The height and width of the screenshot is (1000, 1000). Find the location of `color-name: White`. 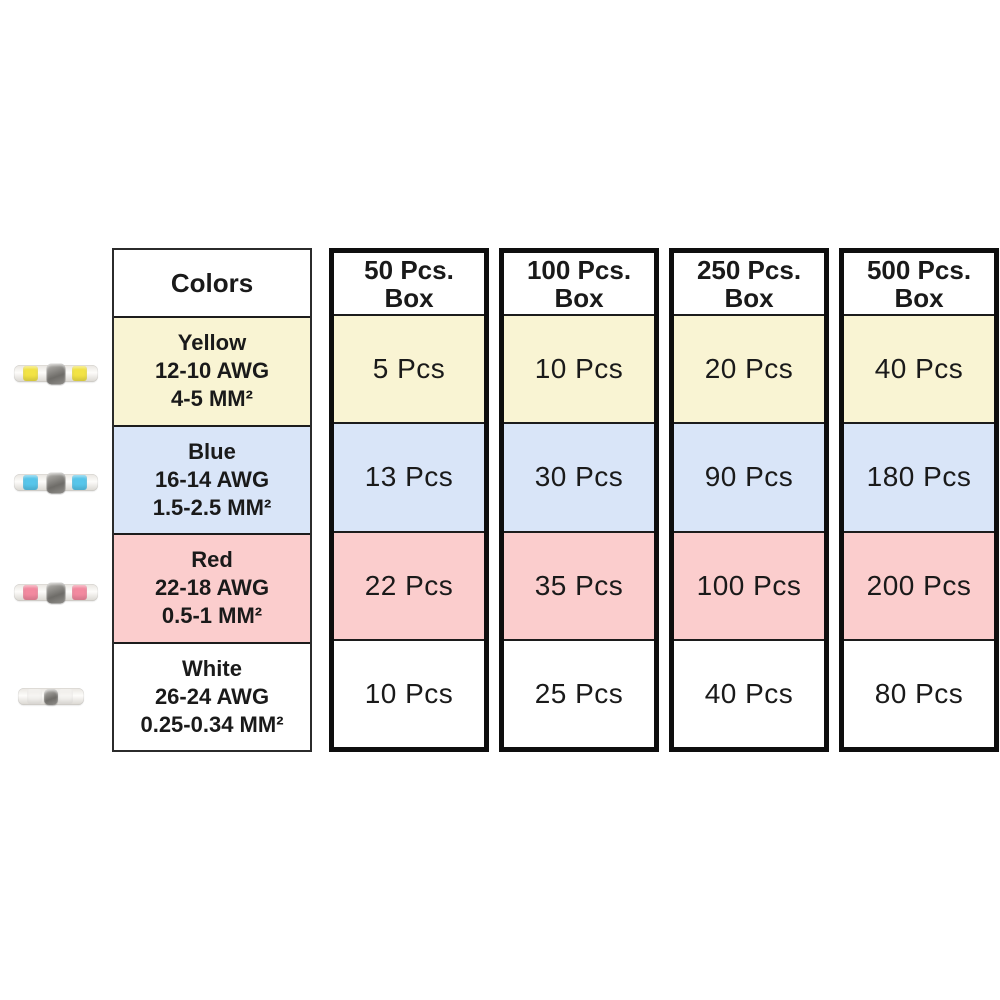

color-name: White is located at coordinates (212, 668).